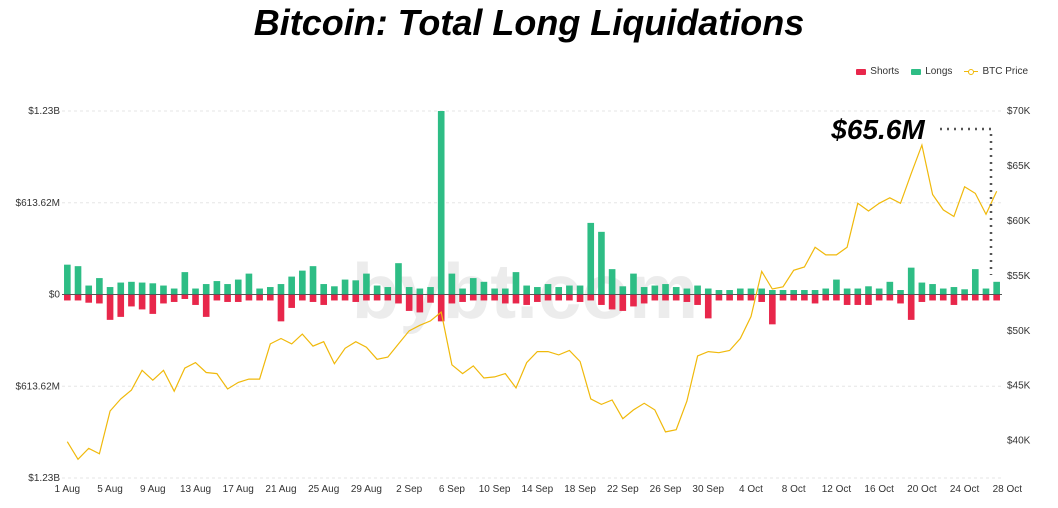  What do you see at coordinates (280, 489) in the screenshot?
I see `x-tick-label: 21 Aug` at bounding box center [280, 489].